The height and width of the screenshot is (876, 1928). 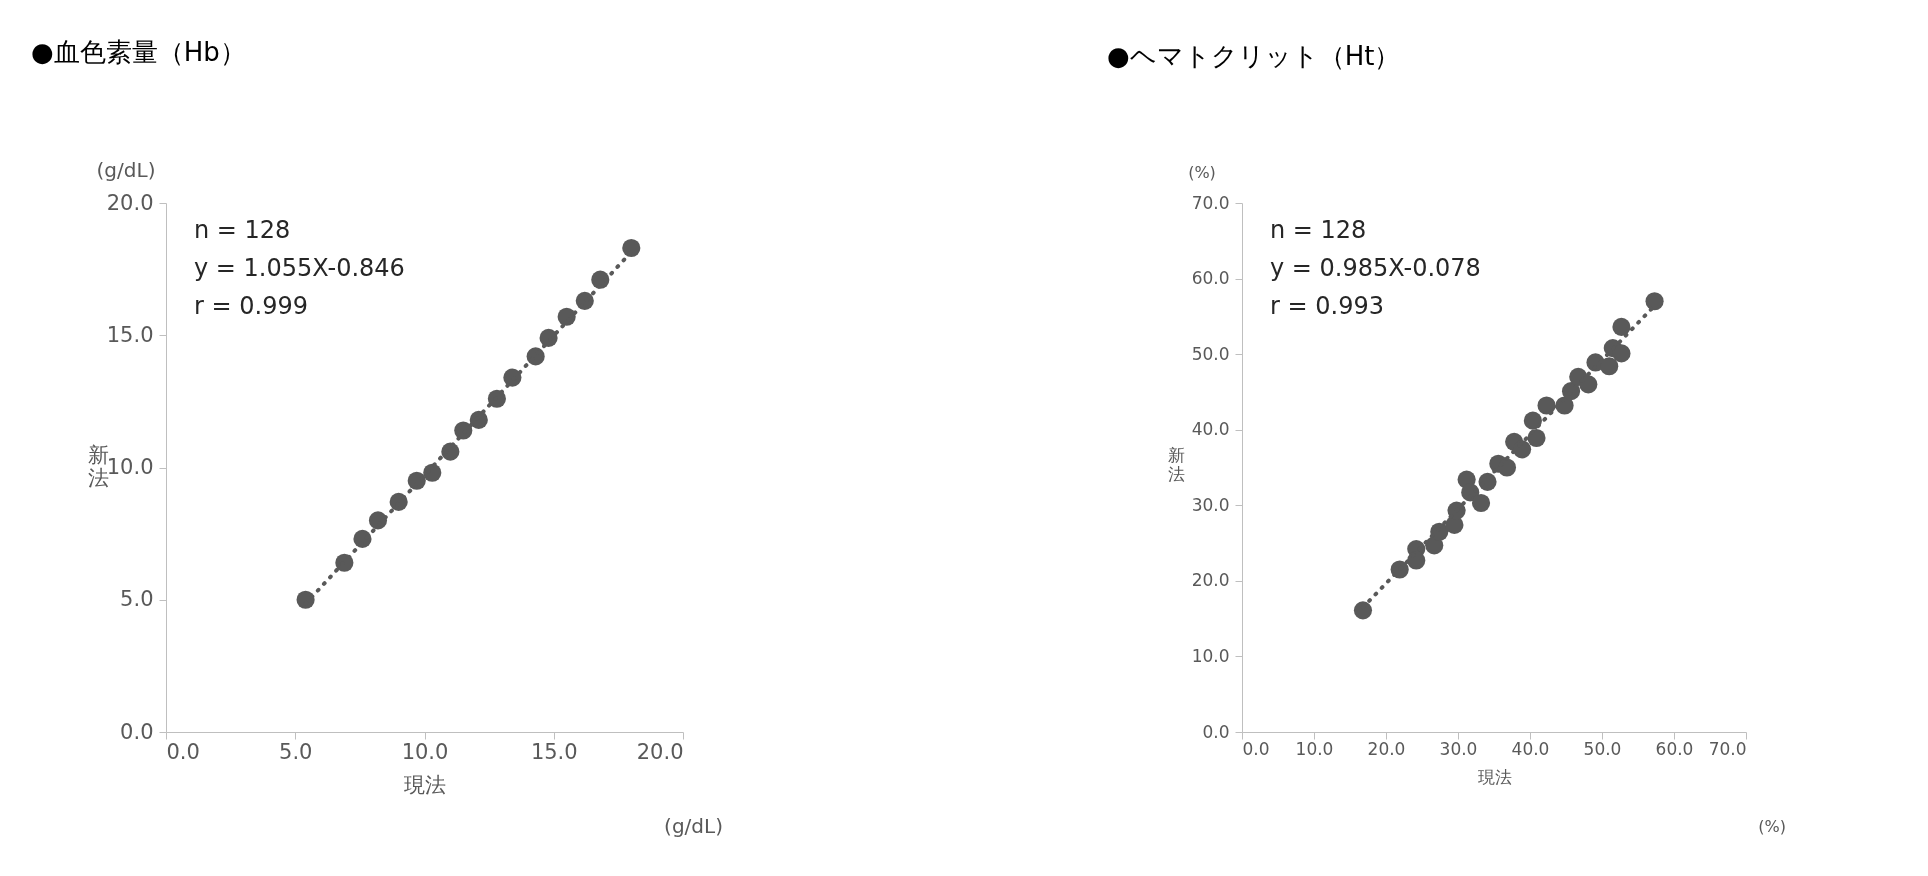 I want to click on x-tick-label: 40.0, so click(x=1530, y=748).